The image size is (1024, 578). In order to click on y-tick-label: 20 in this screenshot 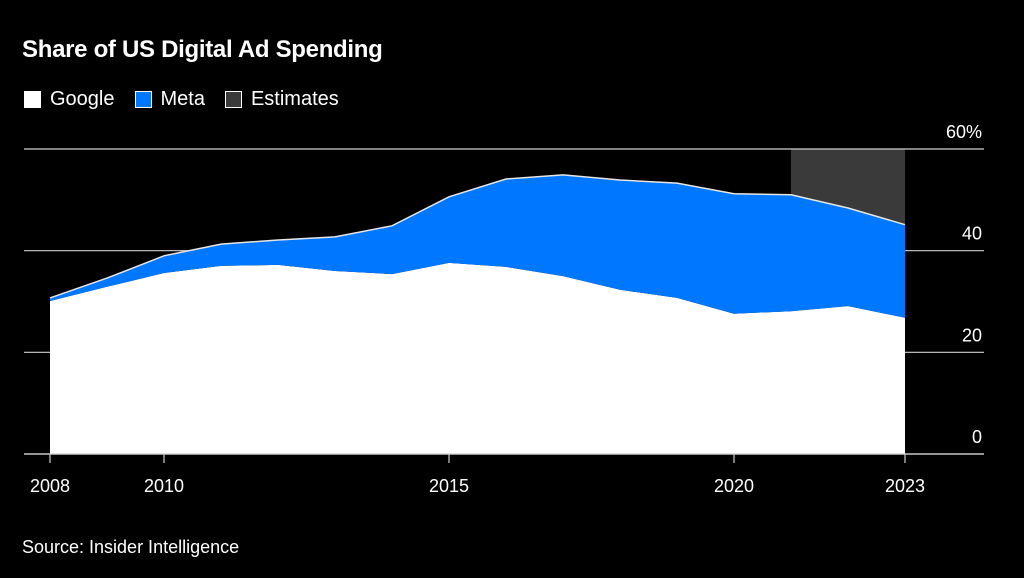, I will do `click(972, 335)`.